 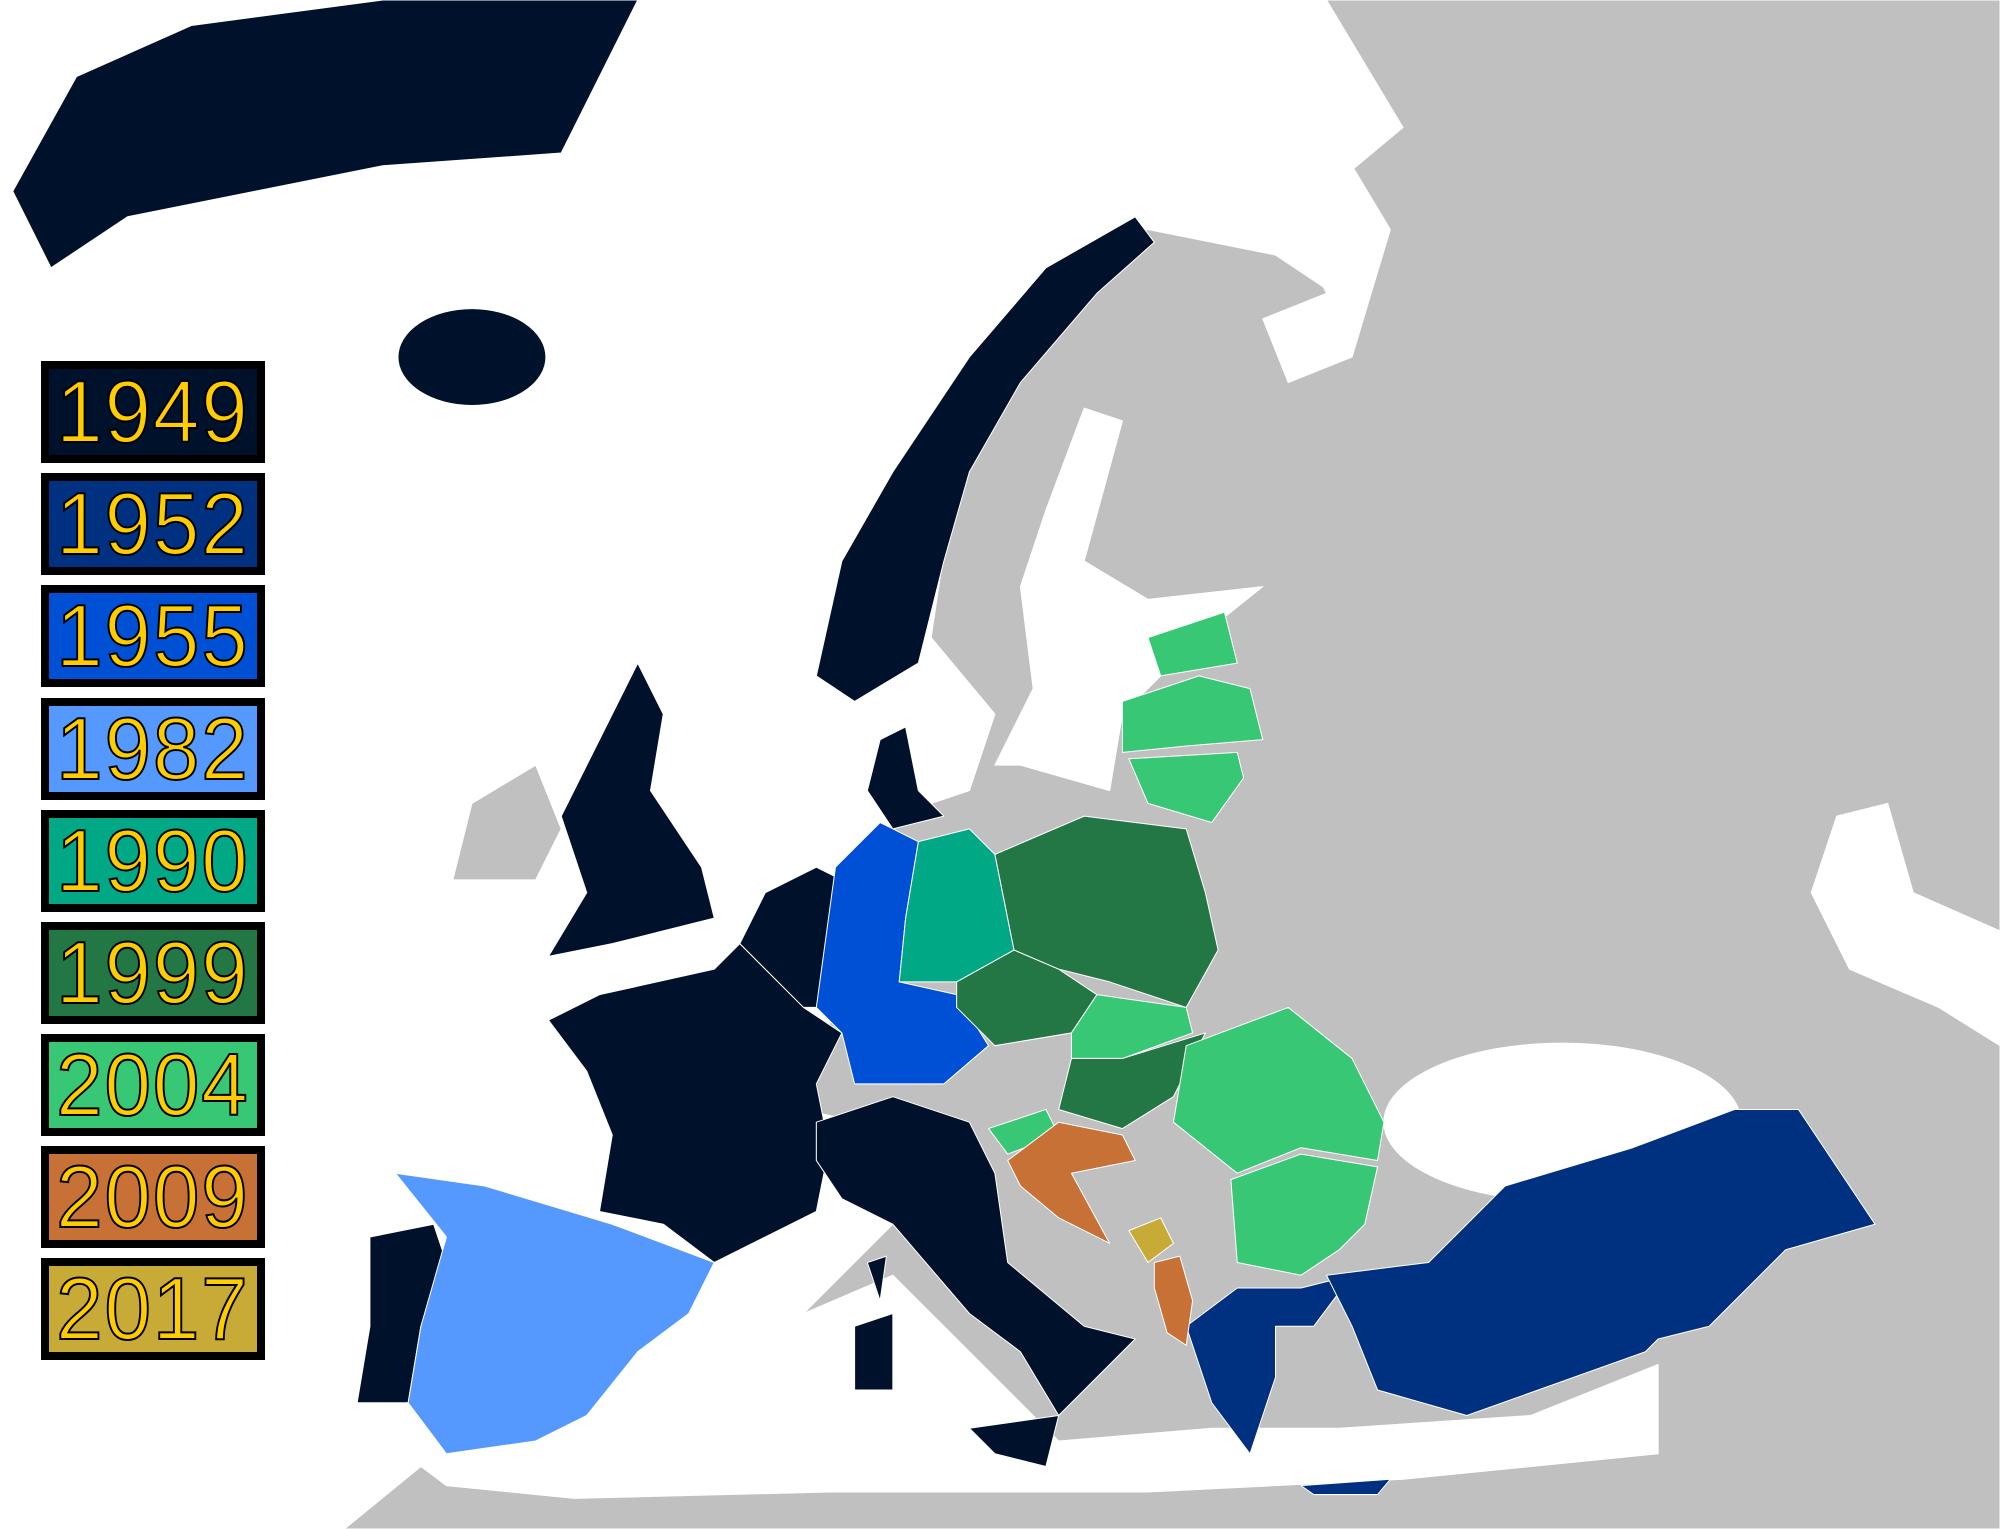 I want to click on legend-year: 1952, so click(x=152, y=523).